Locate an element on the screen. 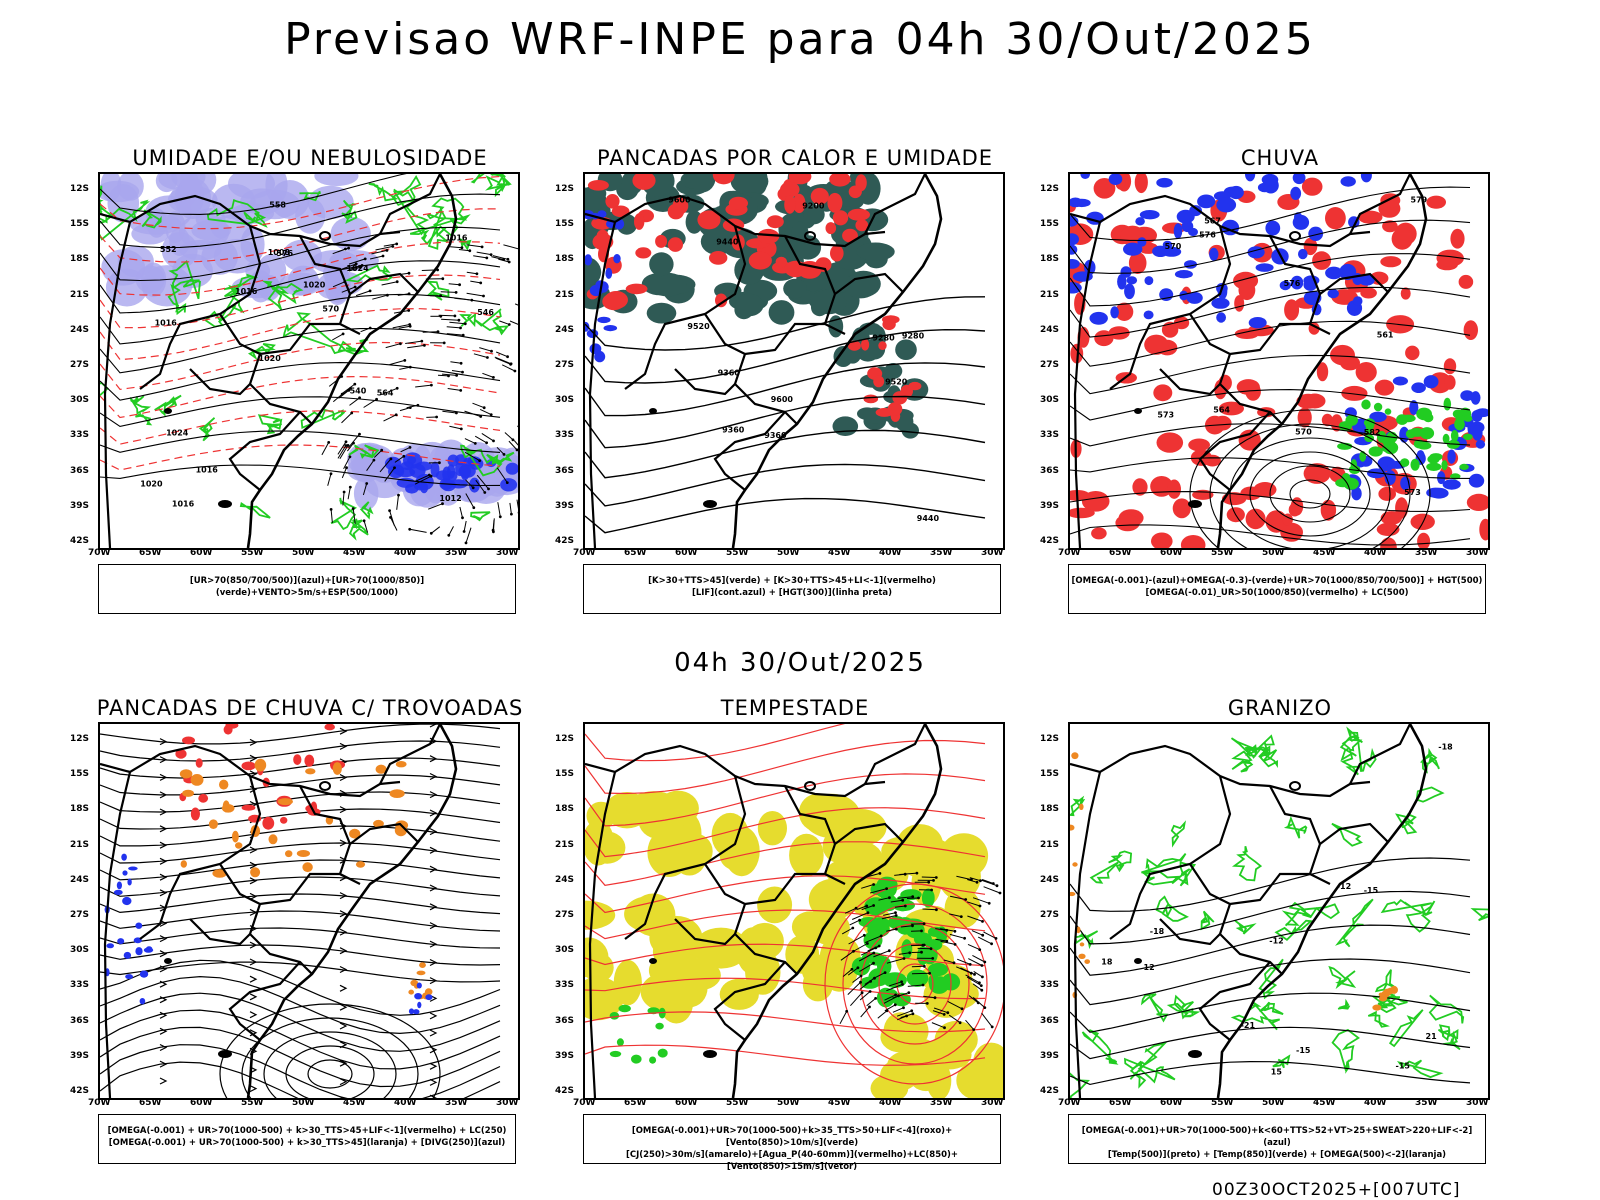 This screenshot has height=1200, width=1600. lon-tick-label: 40W is located at coordinates (405, 553).